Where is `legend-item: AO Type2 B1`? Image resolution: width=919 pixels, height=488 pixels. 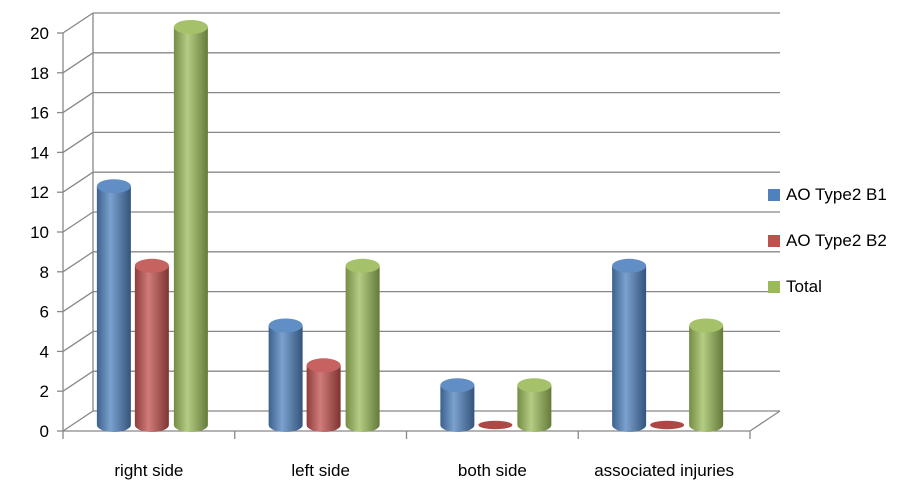
legend-item: AO Type2 B1 is located at coordinates (843, 195).